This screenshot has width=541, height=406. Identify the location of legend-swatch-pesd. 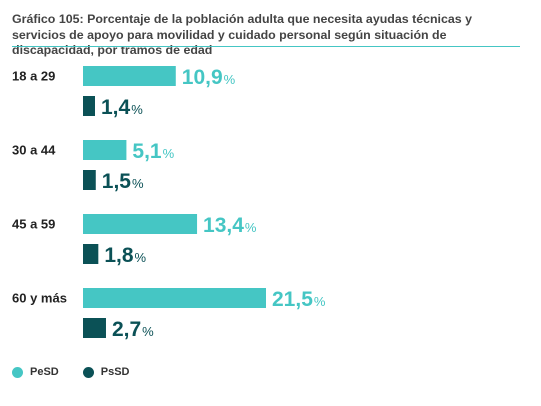
(17, 372).